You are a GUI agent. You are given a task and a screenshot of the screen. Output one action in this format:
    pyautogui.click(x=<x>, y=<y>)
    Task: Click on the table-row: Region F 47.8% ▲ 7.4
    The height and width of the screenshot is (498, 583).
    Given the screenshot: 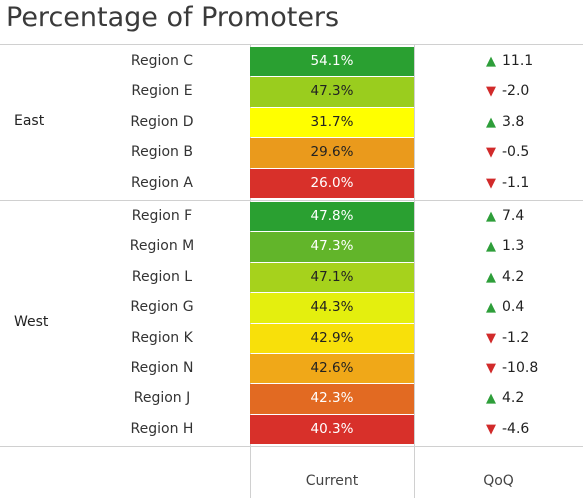 What is the action you would take?
    pyautogui.click(x=291, y=216)
    